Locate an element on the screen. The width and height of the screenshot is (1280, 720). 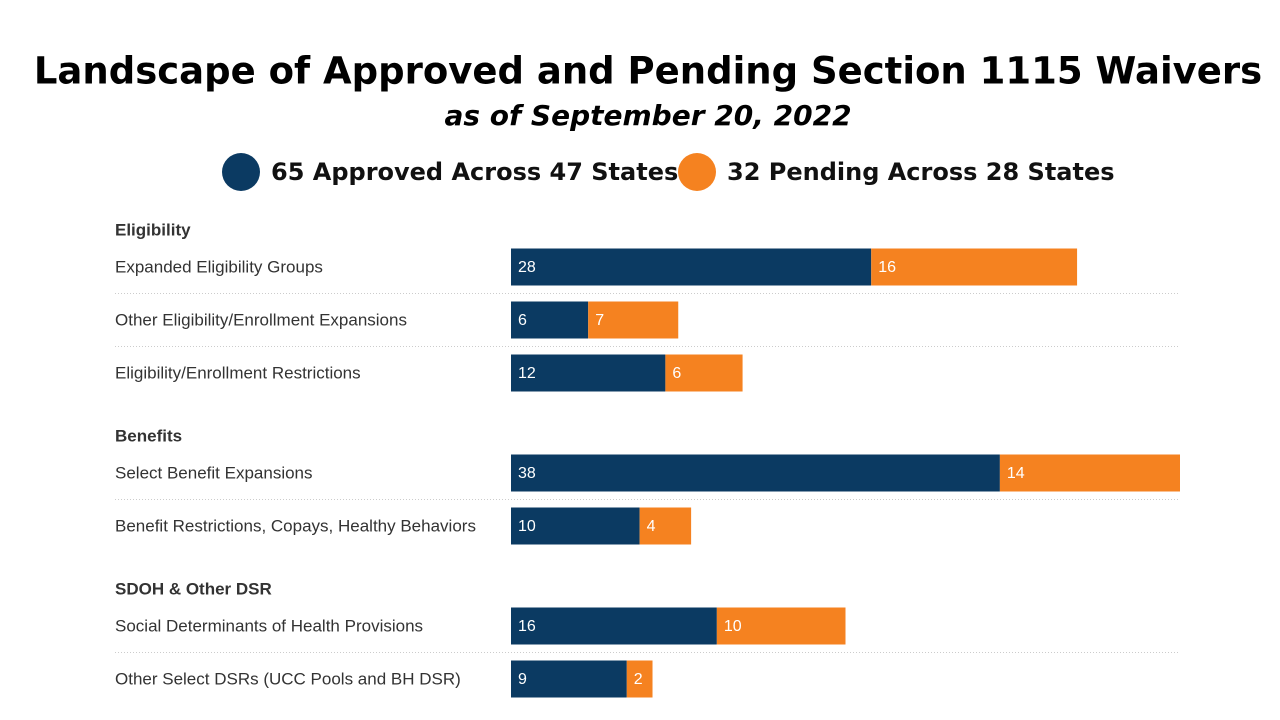
category-label: Eligibility/Enrollment Restrictions is located at coordinates (238, 372).